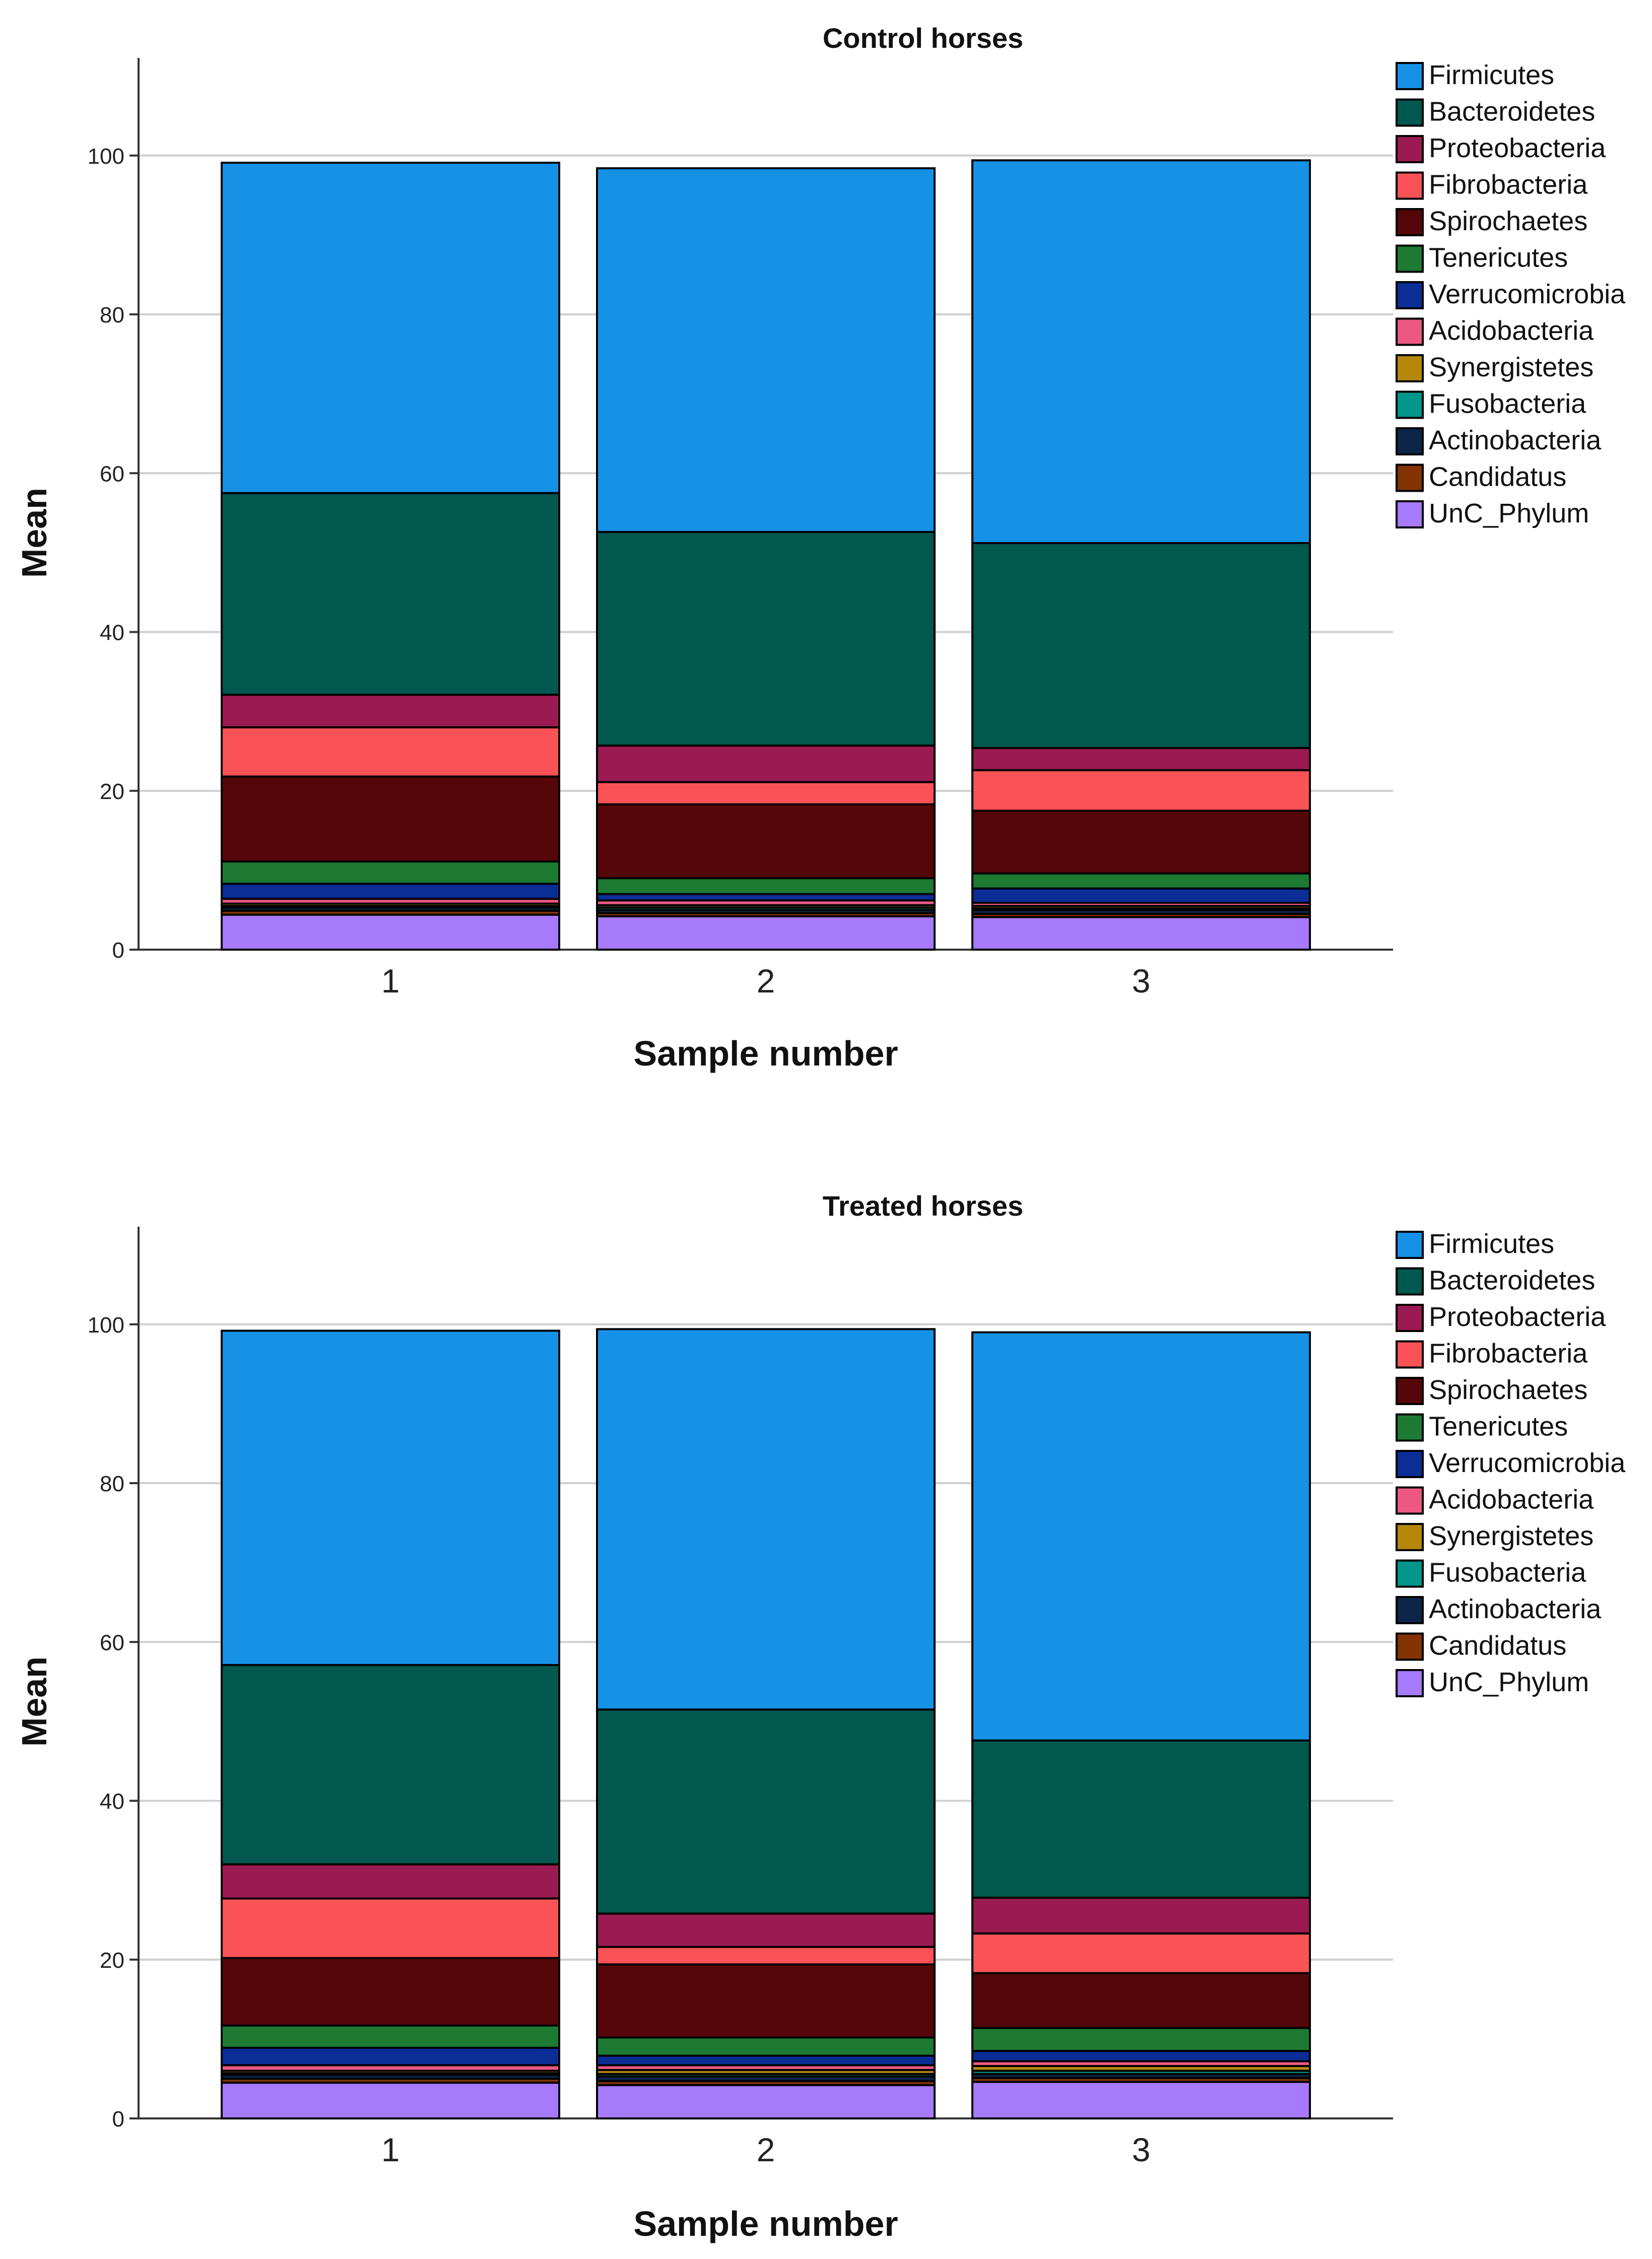 This screenshot has width=1652, height=2259. Describe the element at coordinates (1410, 1683) in the screenshot. I see `legend-swatch-unc-phylum` at that location.